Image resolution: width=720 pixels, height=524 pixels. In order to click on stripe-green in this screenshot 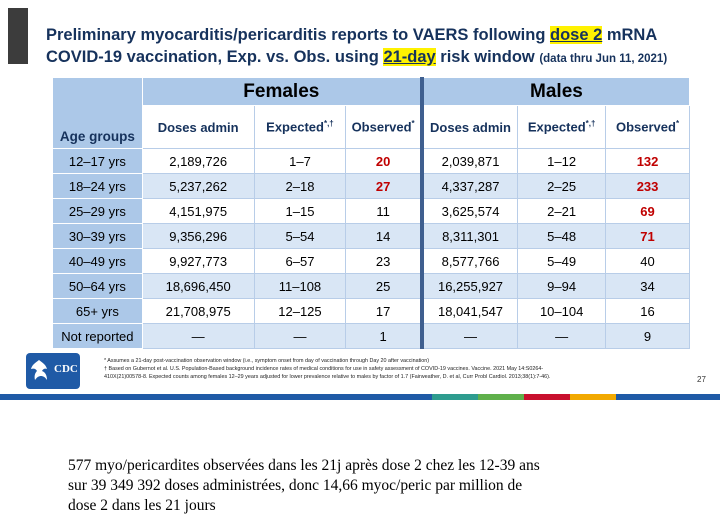, I will do `click(501, 397)`.